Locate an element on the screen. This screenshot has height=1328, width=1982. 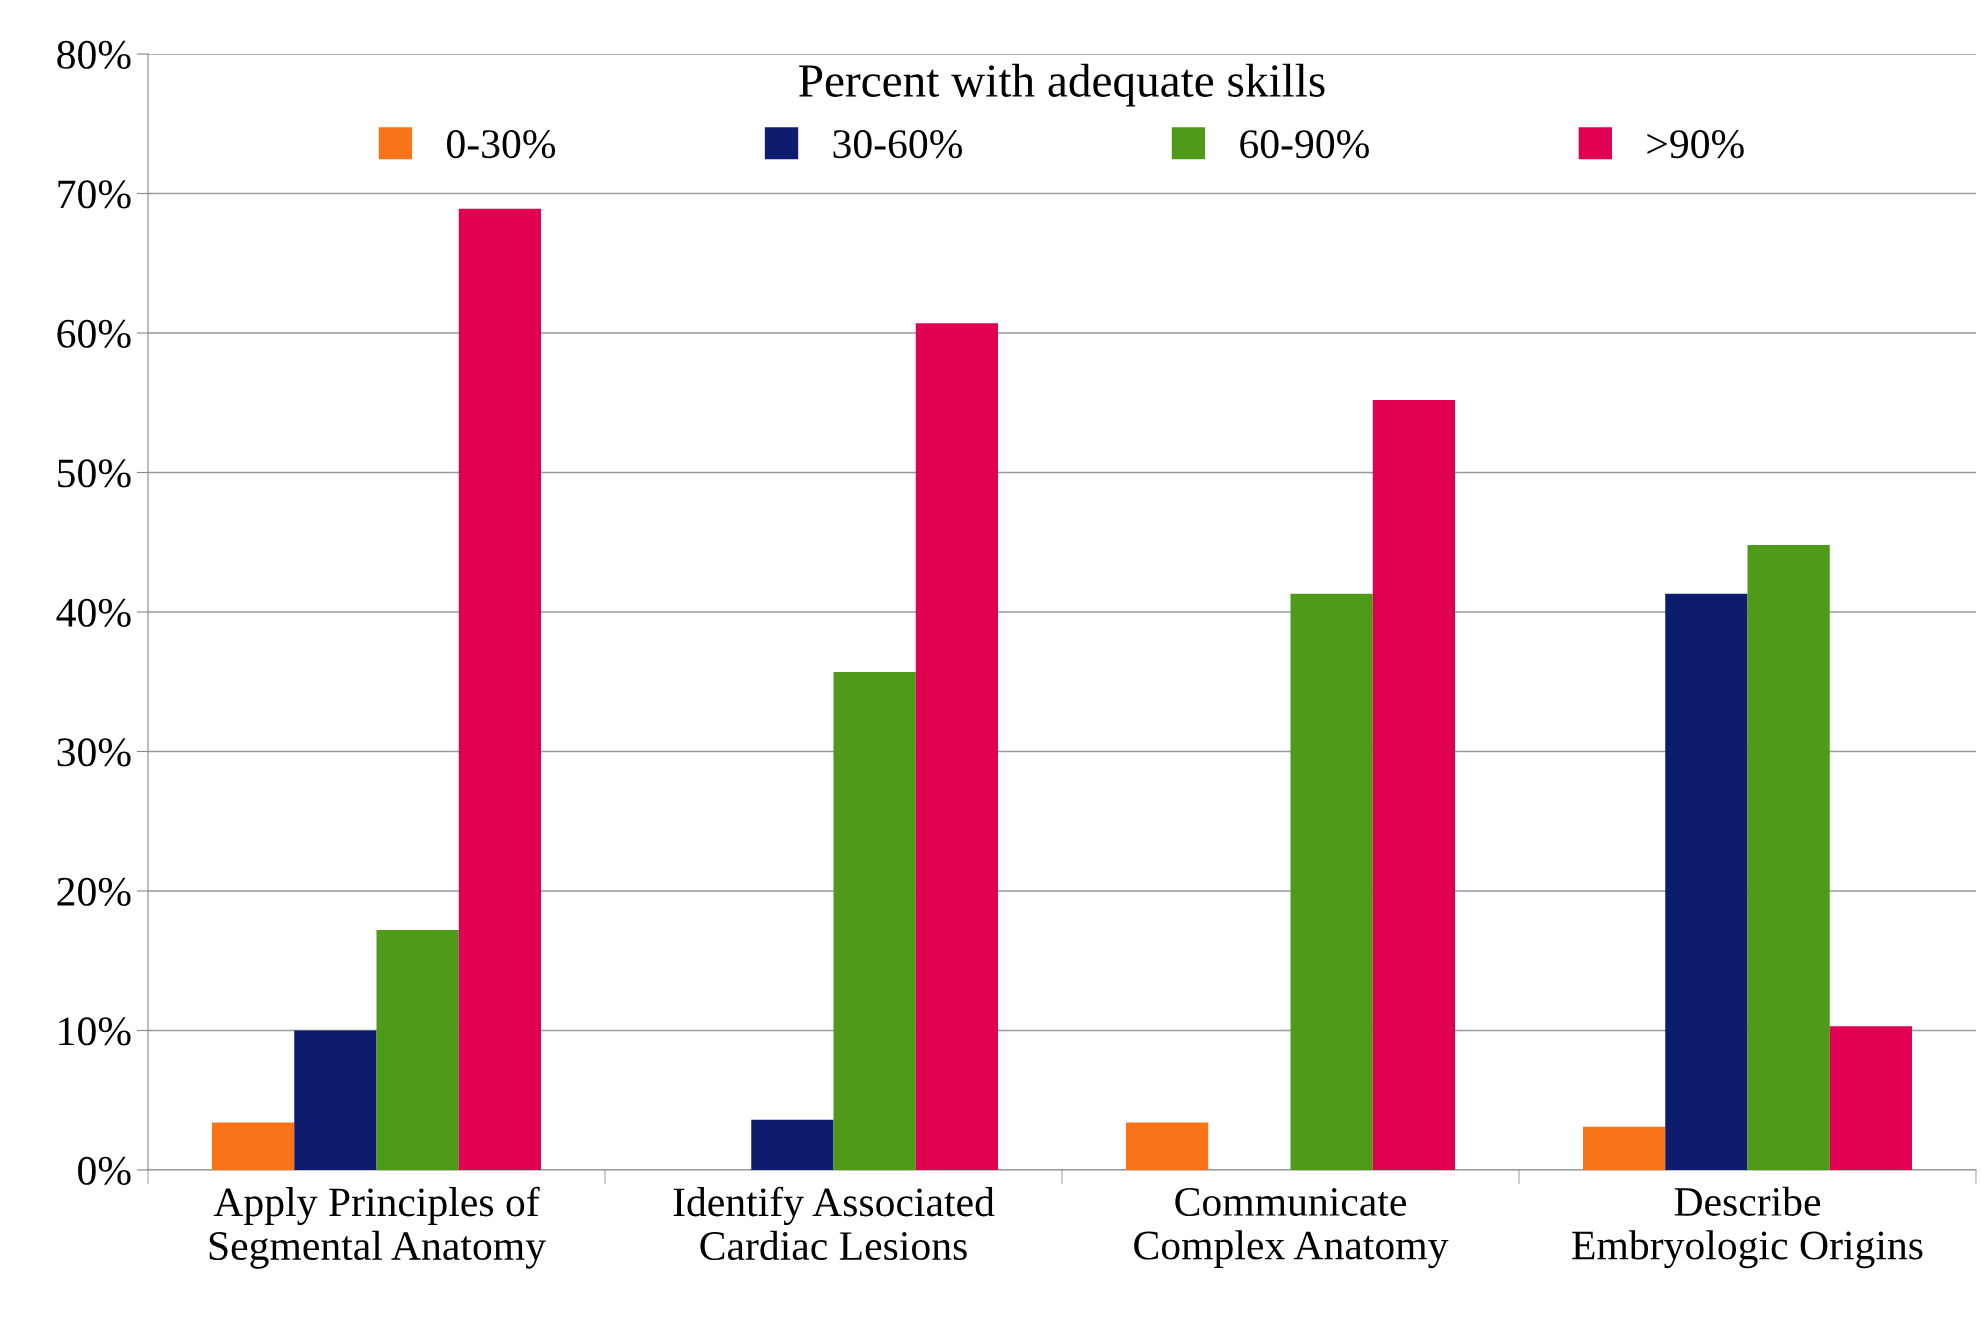
y-tick-label: 40% is located at coordinates (93, 612).